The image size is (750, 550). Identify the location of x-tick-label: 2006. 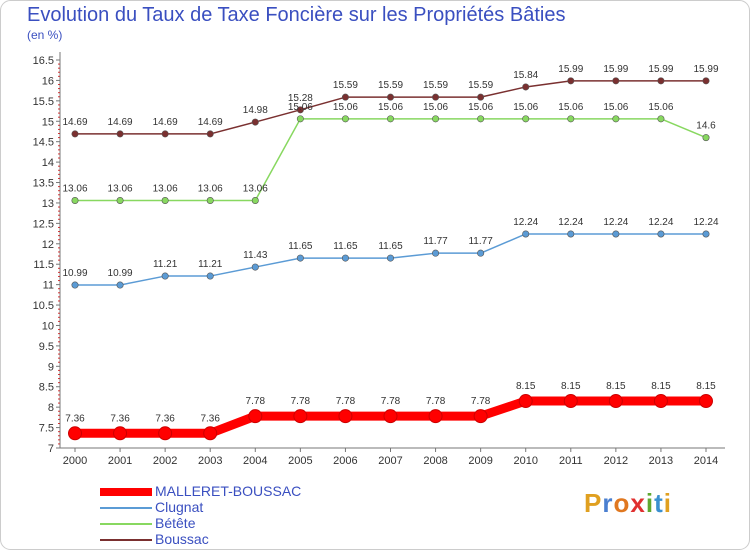
(345, 461).